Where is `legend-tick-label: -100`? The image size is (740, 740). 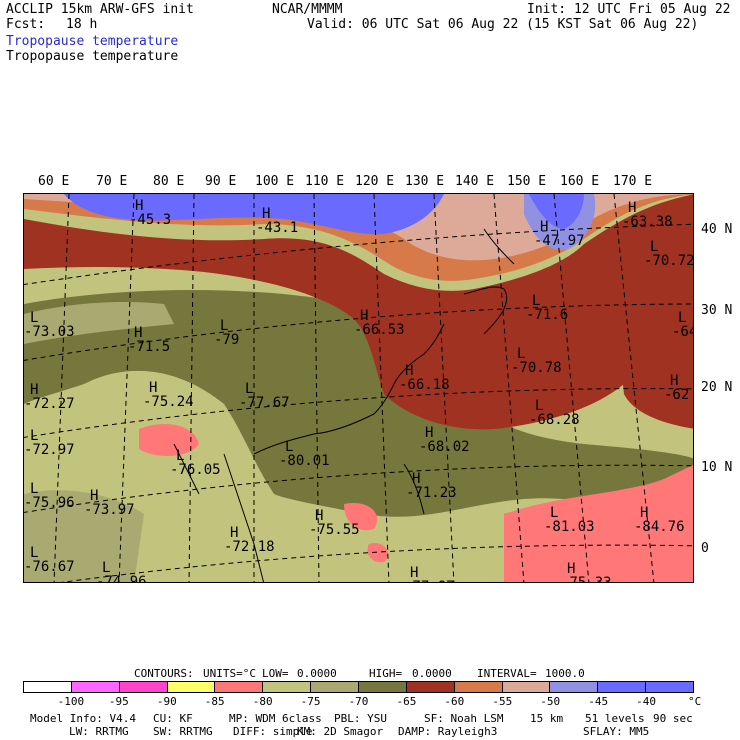
legend-tick-label: -100 is located at coordinates (71, 701).